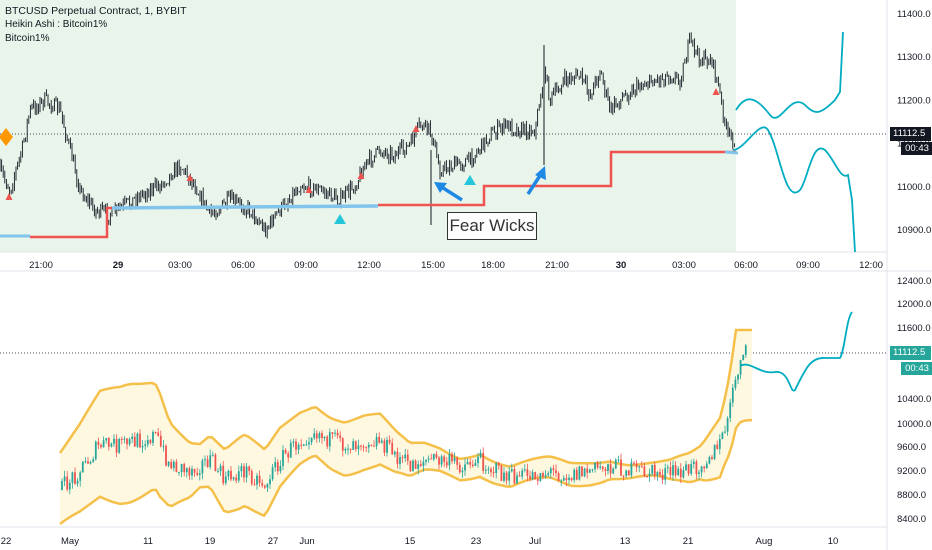 The image size is (932, 550). Describe the element at coordinates (96, 11) in the screenshot. I see `symbol-title: BTCUSD Perpetual Contract, 1, BYBIT` at that location.